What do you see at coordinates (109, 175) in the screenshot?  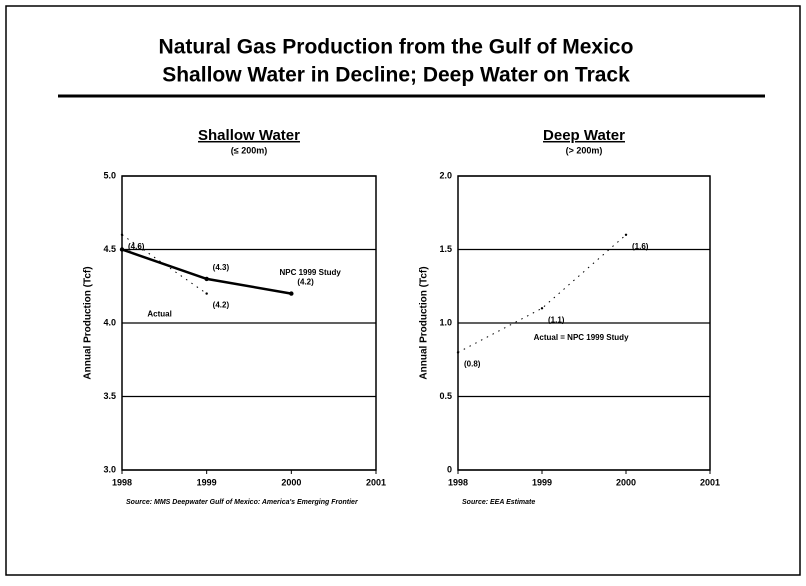 I see `y-tick-label: 5.0` at bounding box center [109, 175].